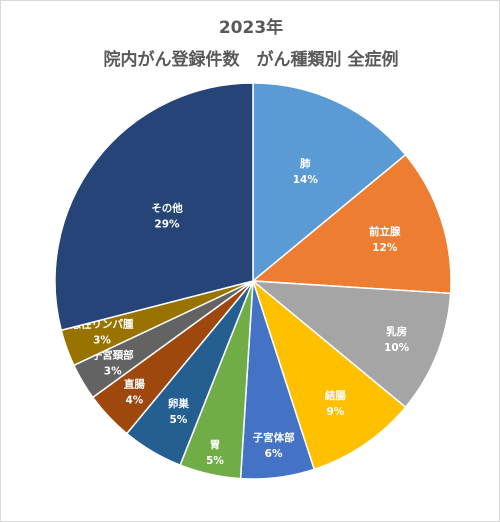 The image size is (500, 522). I want to click on slice-name-label: 卵巣, so click(178, 403).